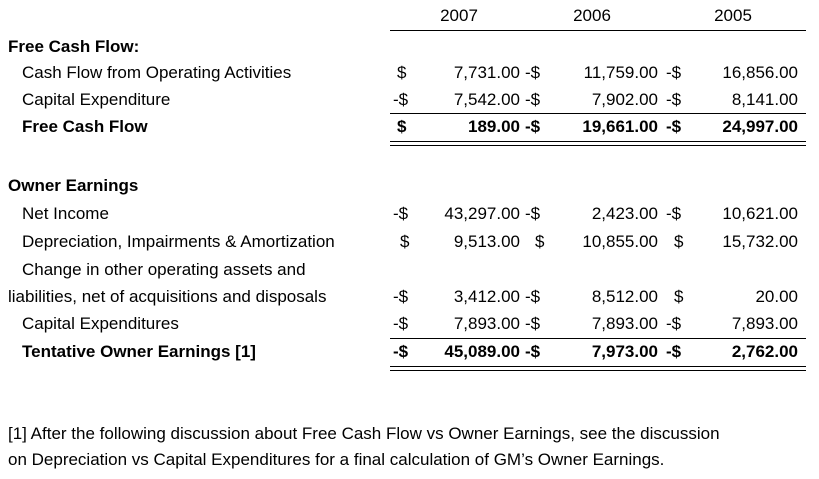 This screenshot has height=479, width=819. Describe the element at coordinates (764, 99) in the screenshot. I see `fcf-capex-2005-val: 8,141.00` at that location.